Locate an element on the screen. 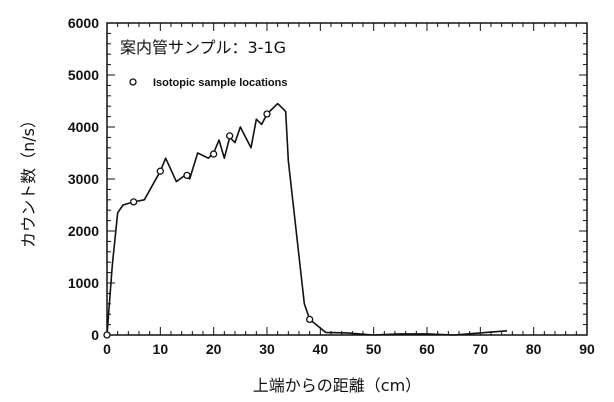 The width and height of the screenshot is (614, 402). x-tick-label: 90 is located at coordinates (587, 349).